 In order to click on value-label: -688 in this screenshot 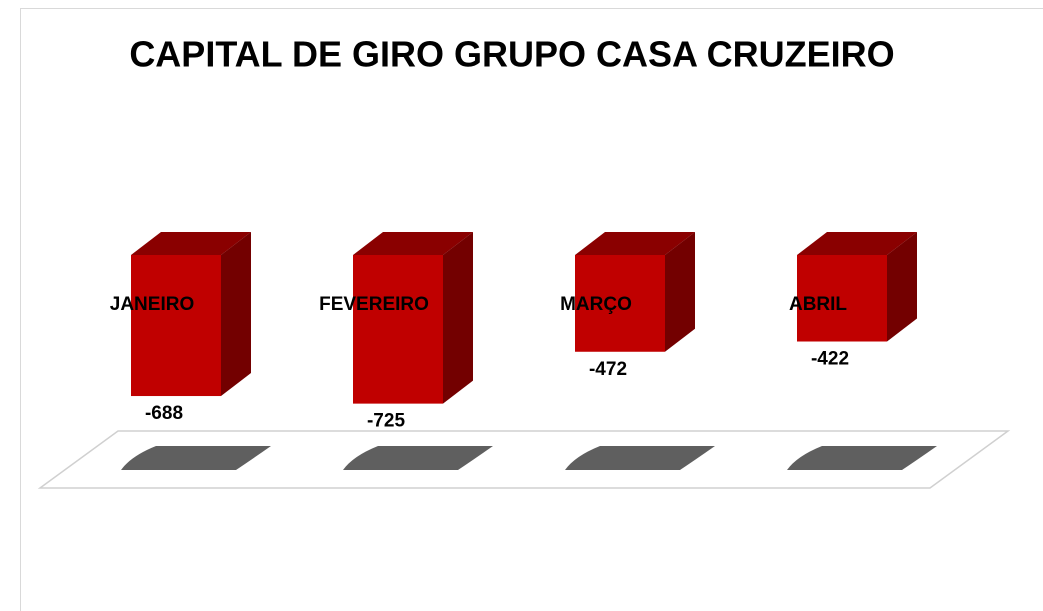, I will do `click(164, 413)`.